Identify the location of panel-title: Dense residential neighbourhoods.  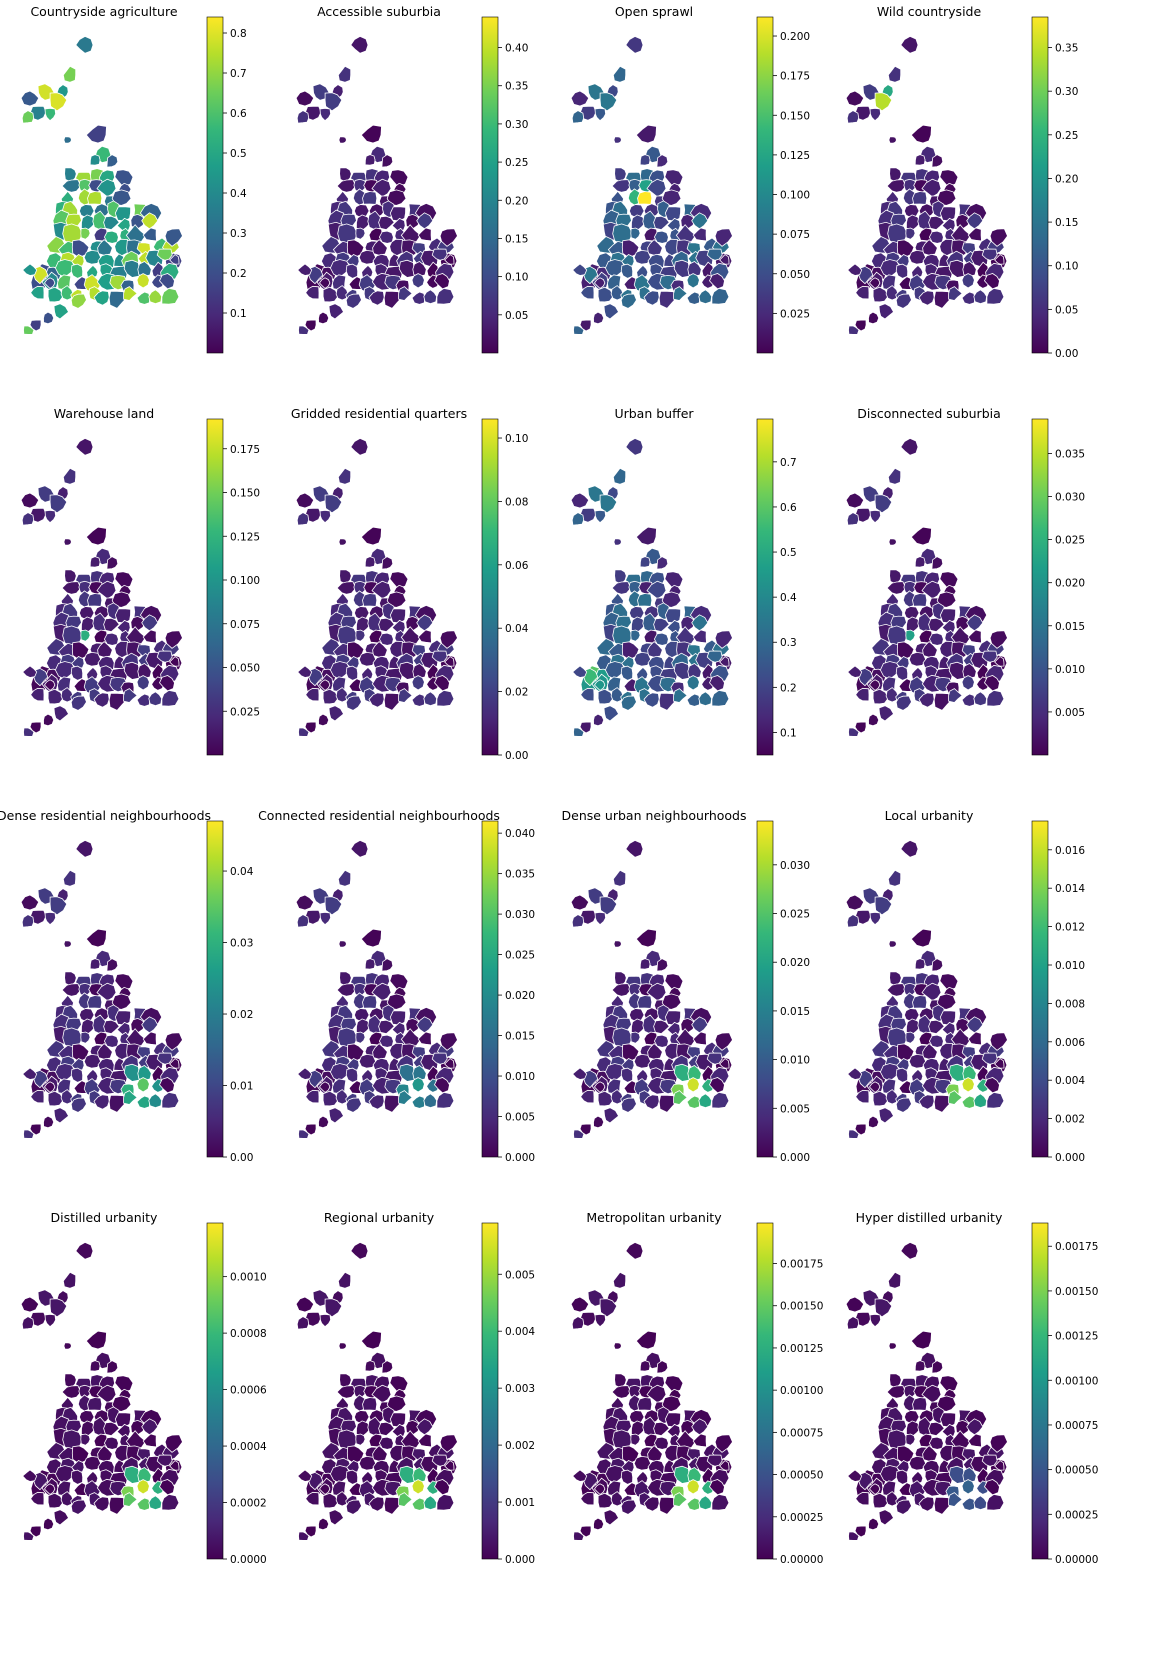
(105, 815).